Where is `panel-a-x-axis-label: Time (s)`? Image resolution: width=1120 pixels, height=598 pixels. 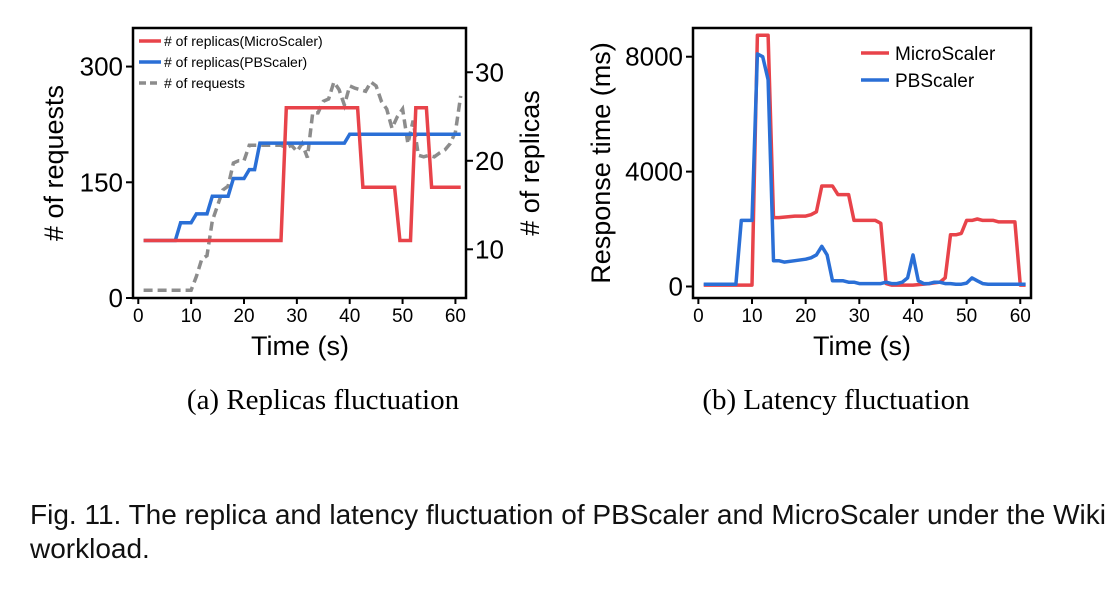
panel-a-x-axis-label: Time (s) is located at coordinates (300, 346).